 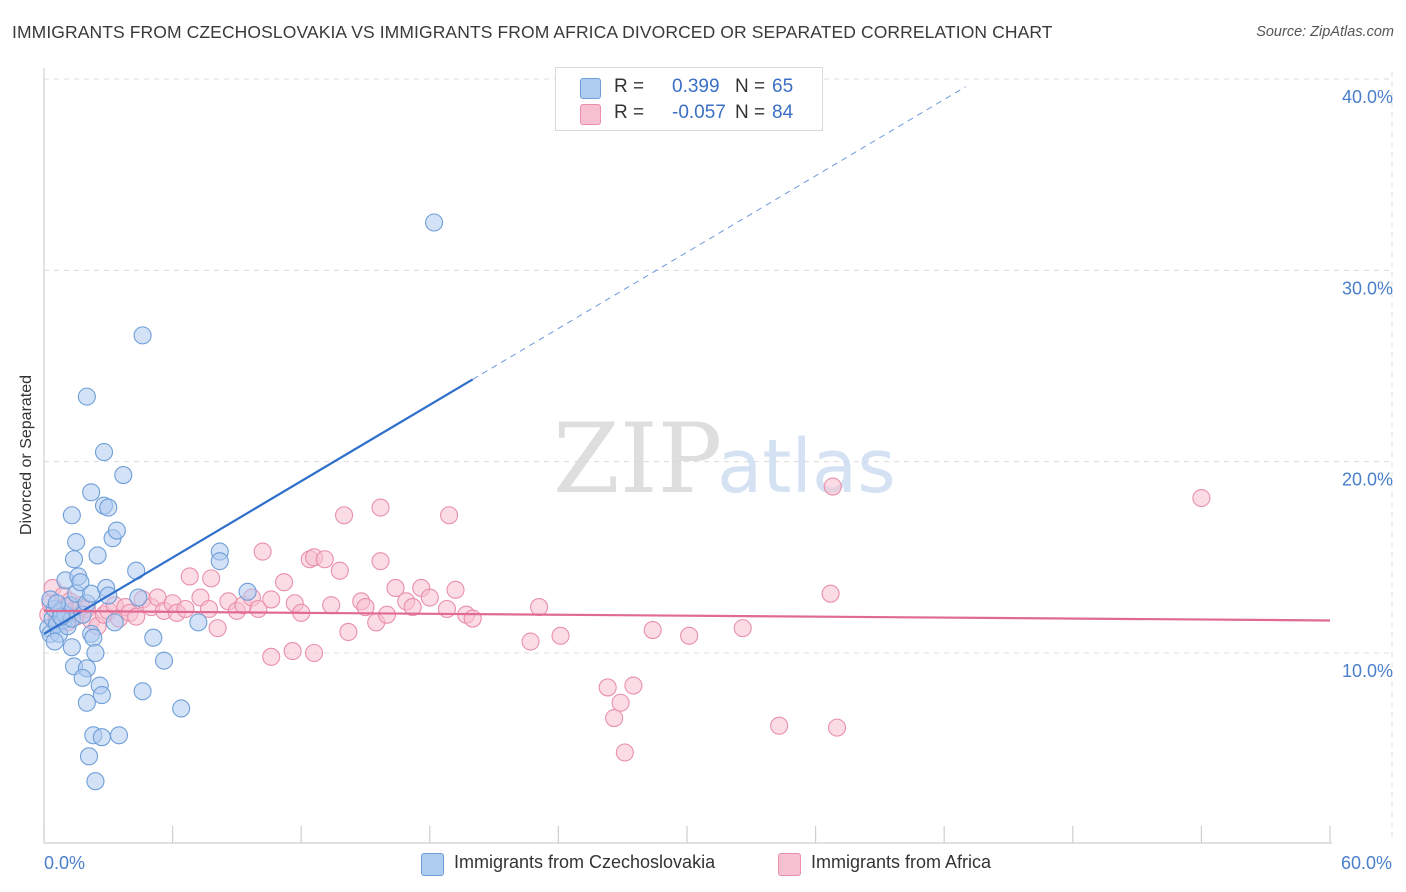 I want to click on legend-n-label: N =, so click(x=750, y=112).